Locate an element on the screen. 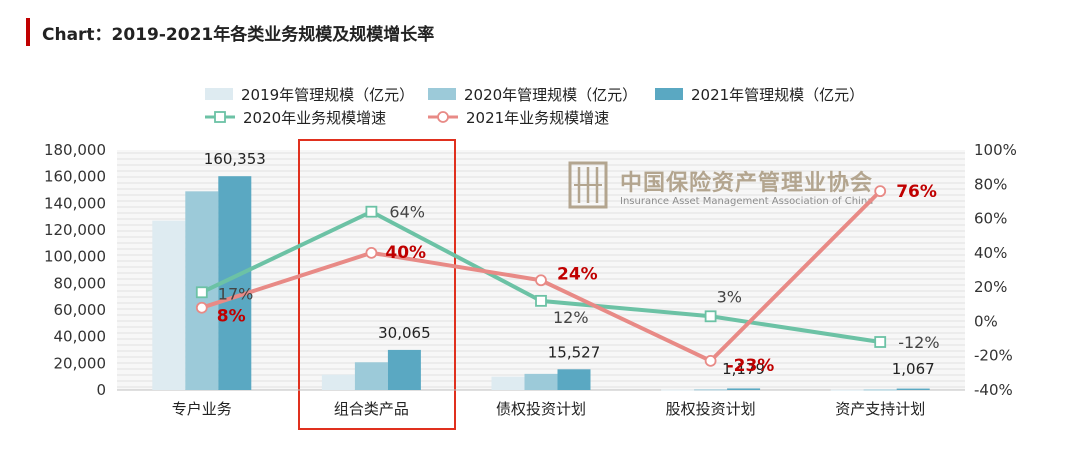 This screenshot has height=462, width=1080. watermark-cn: 中国保险资产管理业协会 is located at coordinates (746, 183).